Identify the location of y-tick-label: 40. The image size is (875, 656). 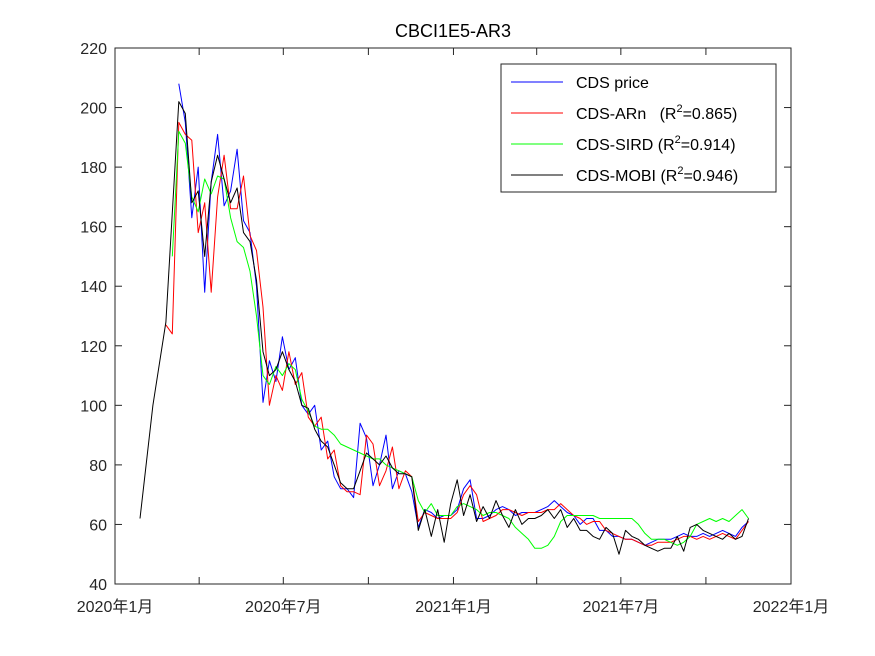
(98, 585).